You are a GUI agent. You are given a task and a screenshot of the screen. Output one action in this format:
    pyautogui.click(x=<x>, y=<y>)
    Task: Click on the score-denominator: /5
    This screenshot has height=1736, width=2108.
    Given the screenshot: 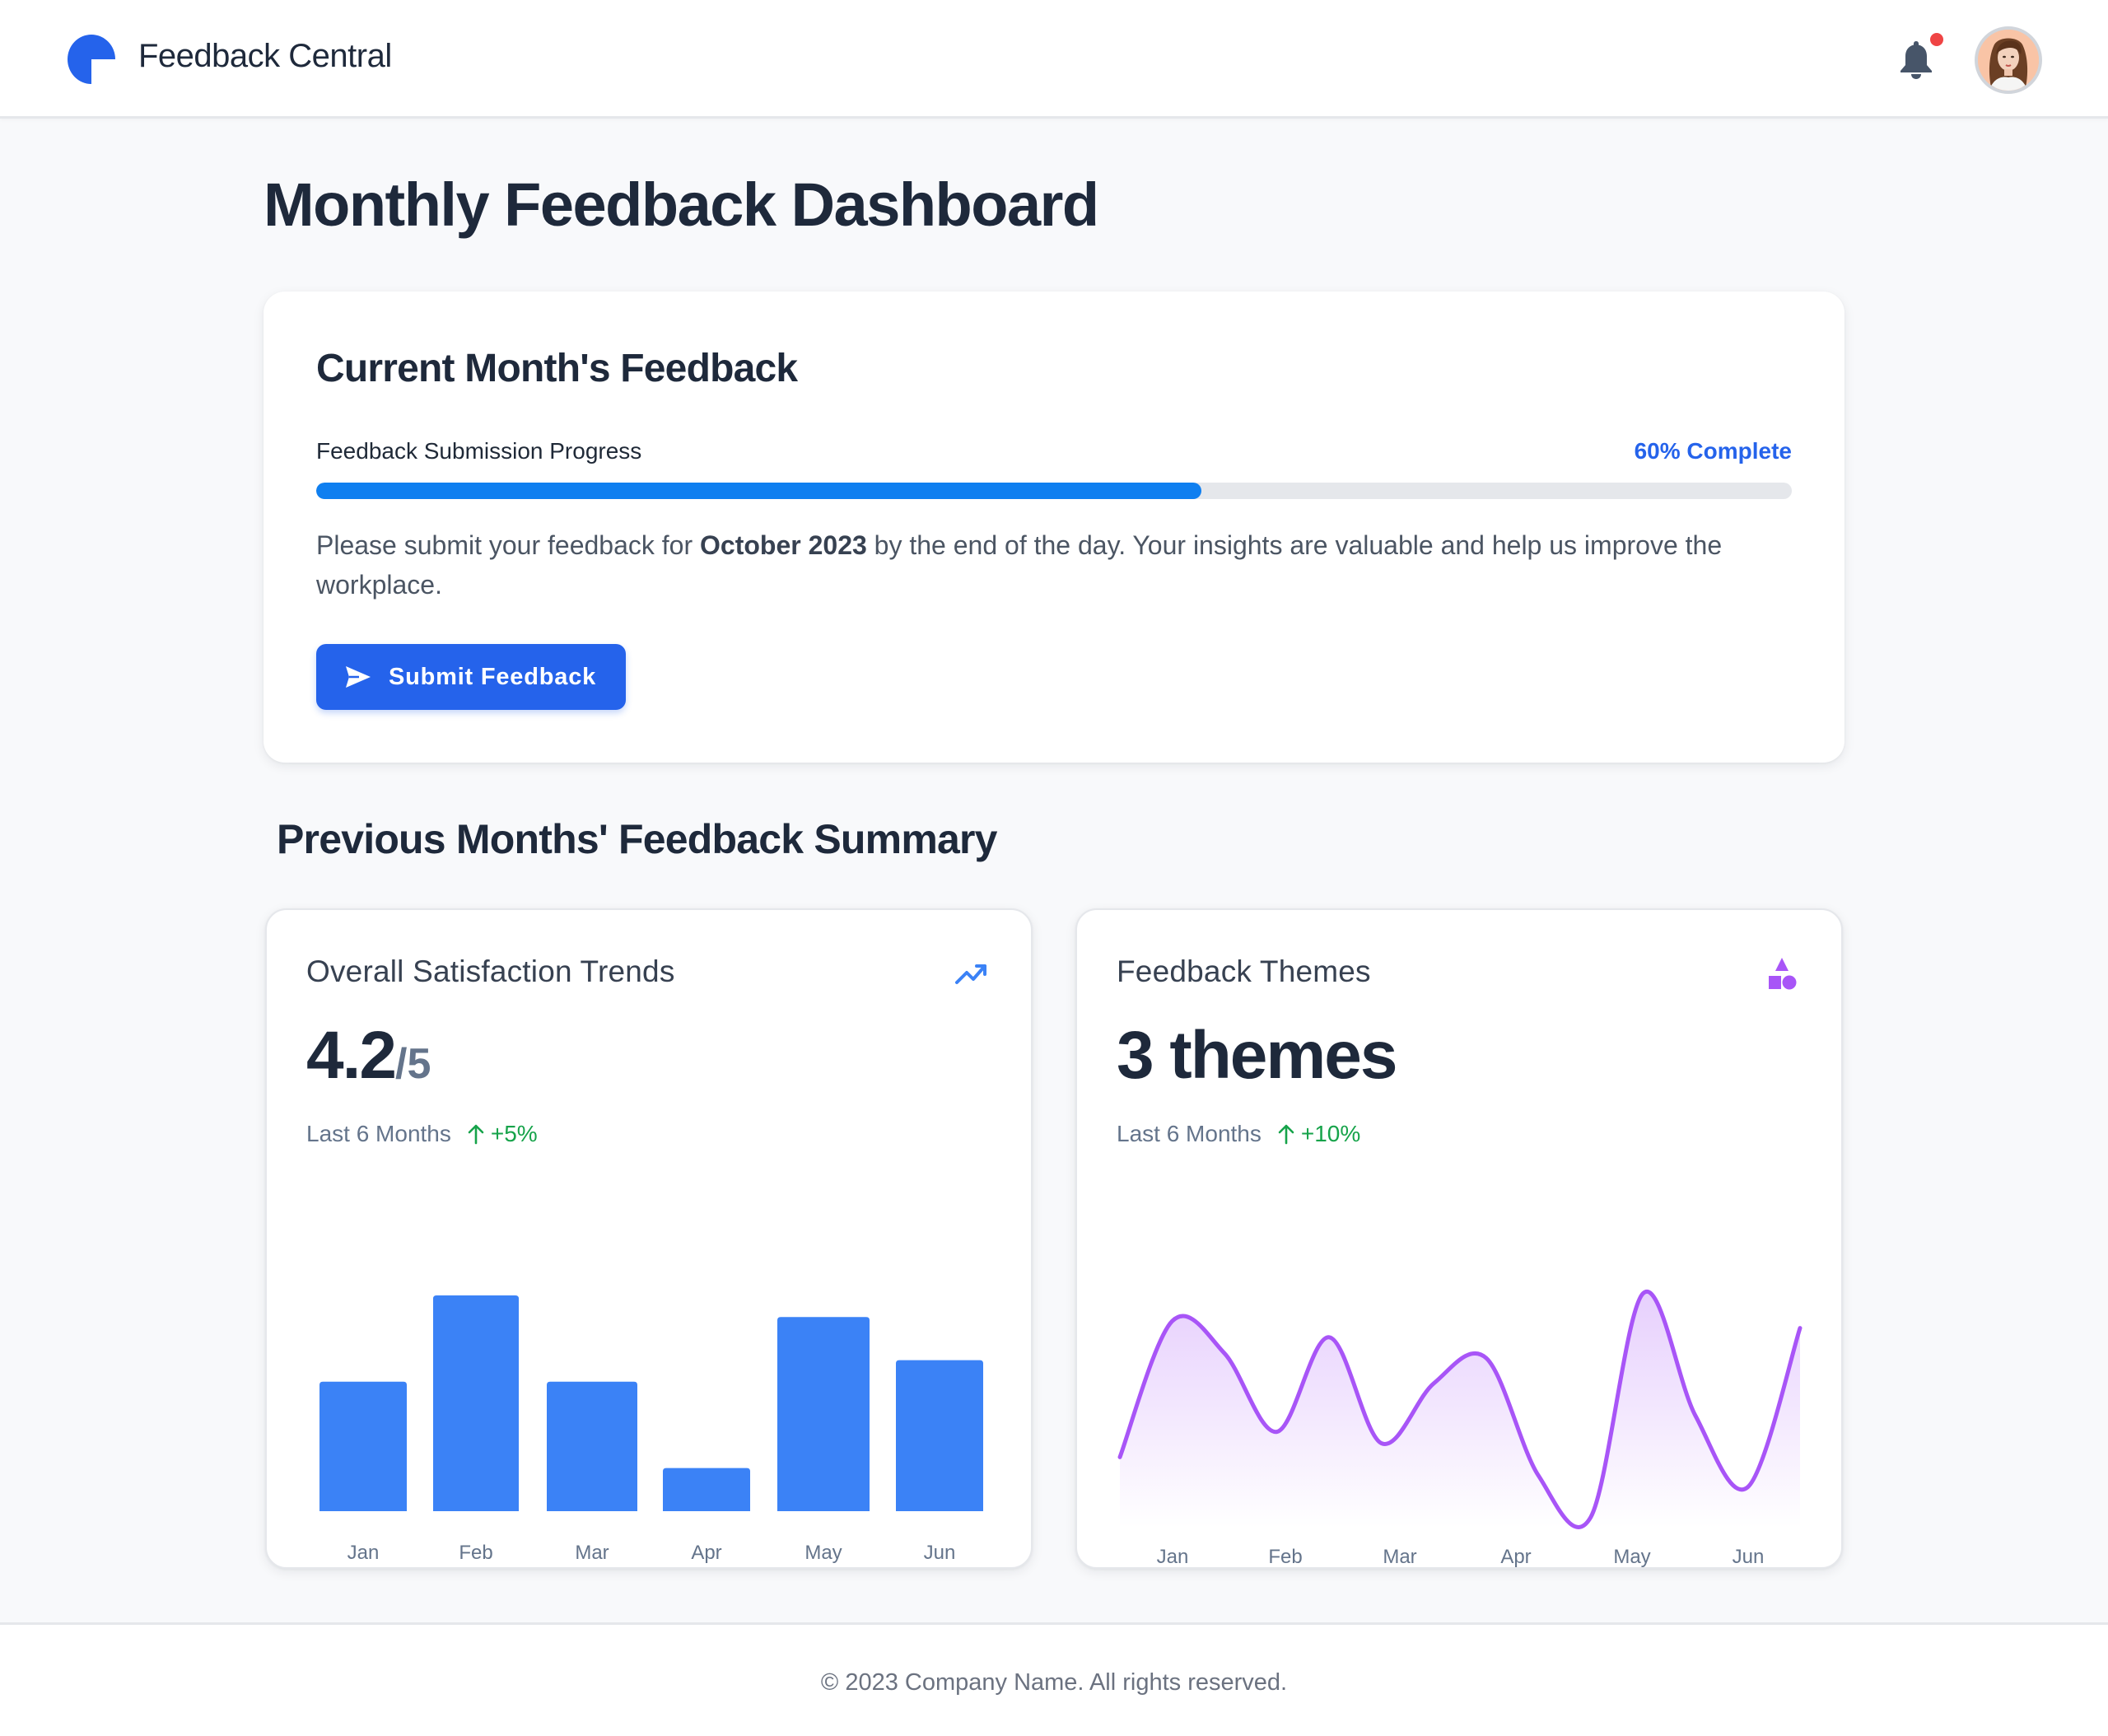 What is the action you would take?
    pyautogui.click(x=413, y=1064)
    